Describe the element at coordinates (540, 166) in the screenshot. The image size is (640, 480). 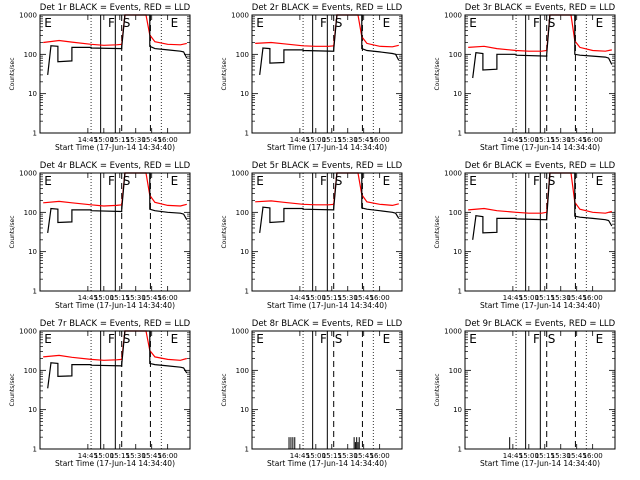
I see `chart-title: Det 6r BLACK = Events, RED = LLD` at that location.